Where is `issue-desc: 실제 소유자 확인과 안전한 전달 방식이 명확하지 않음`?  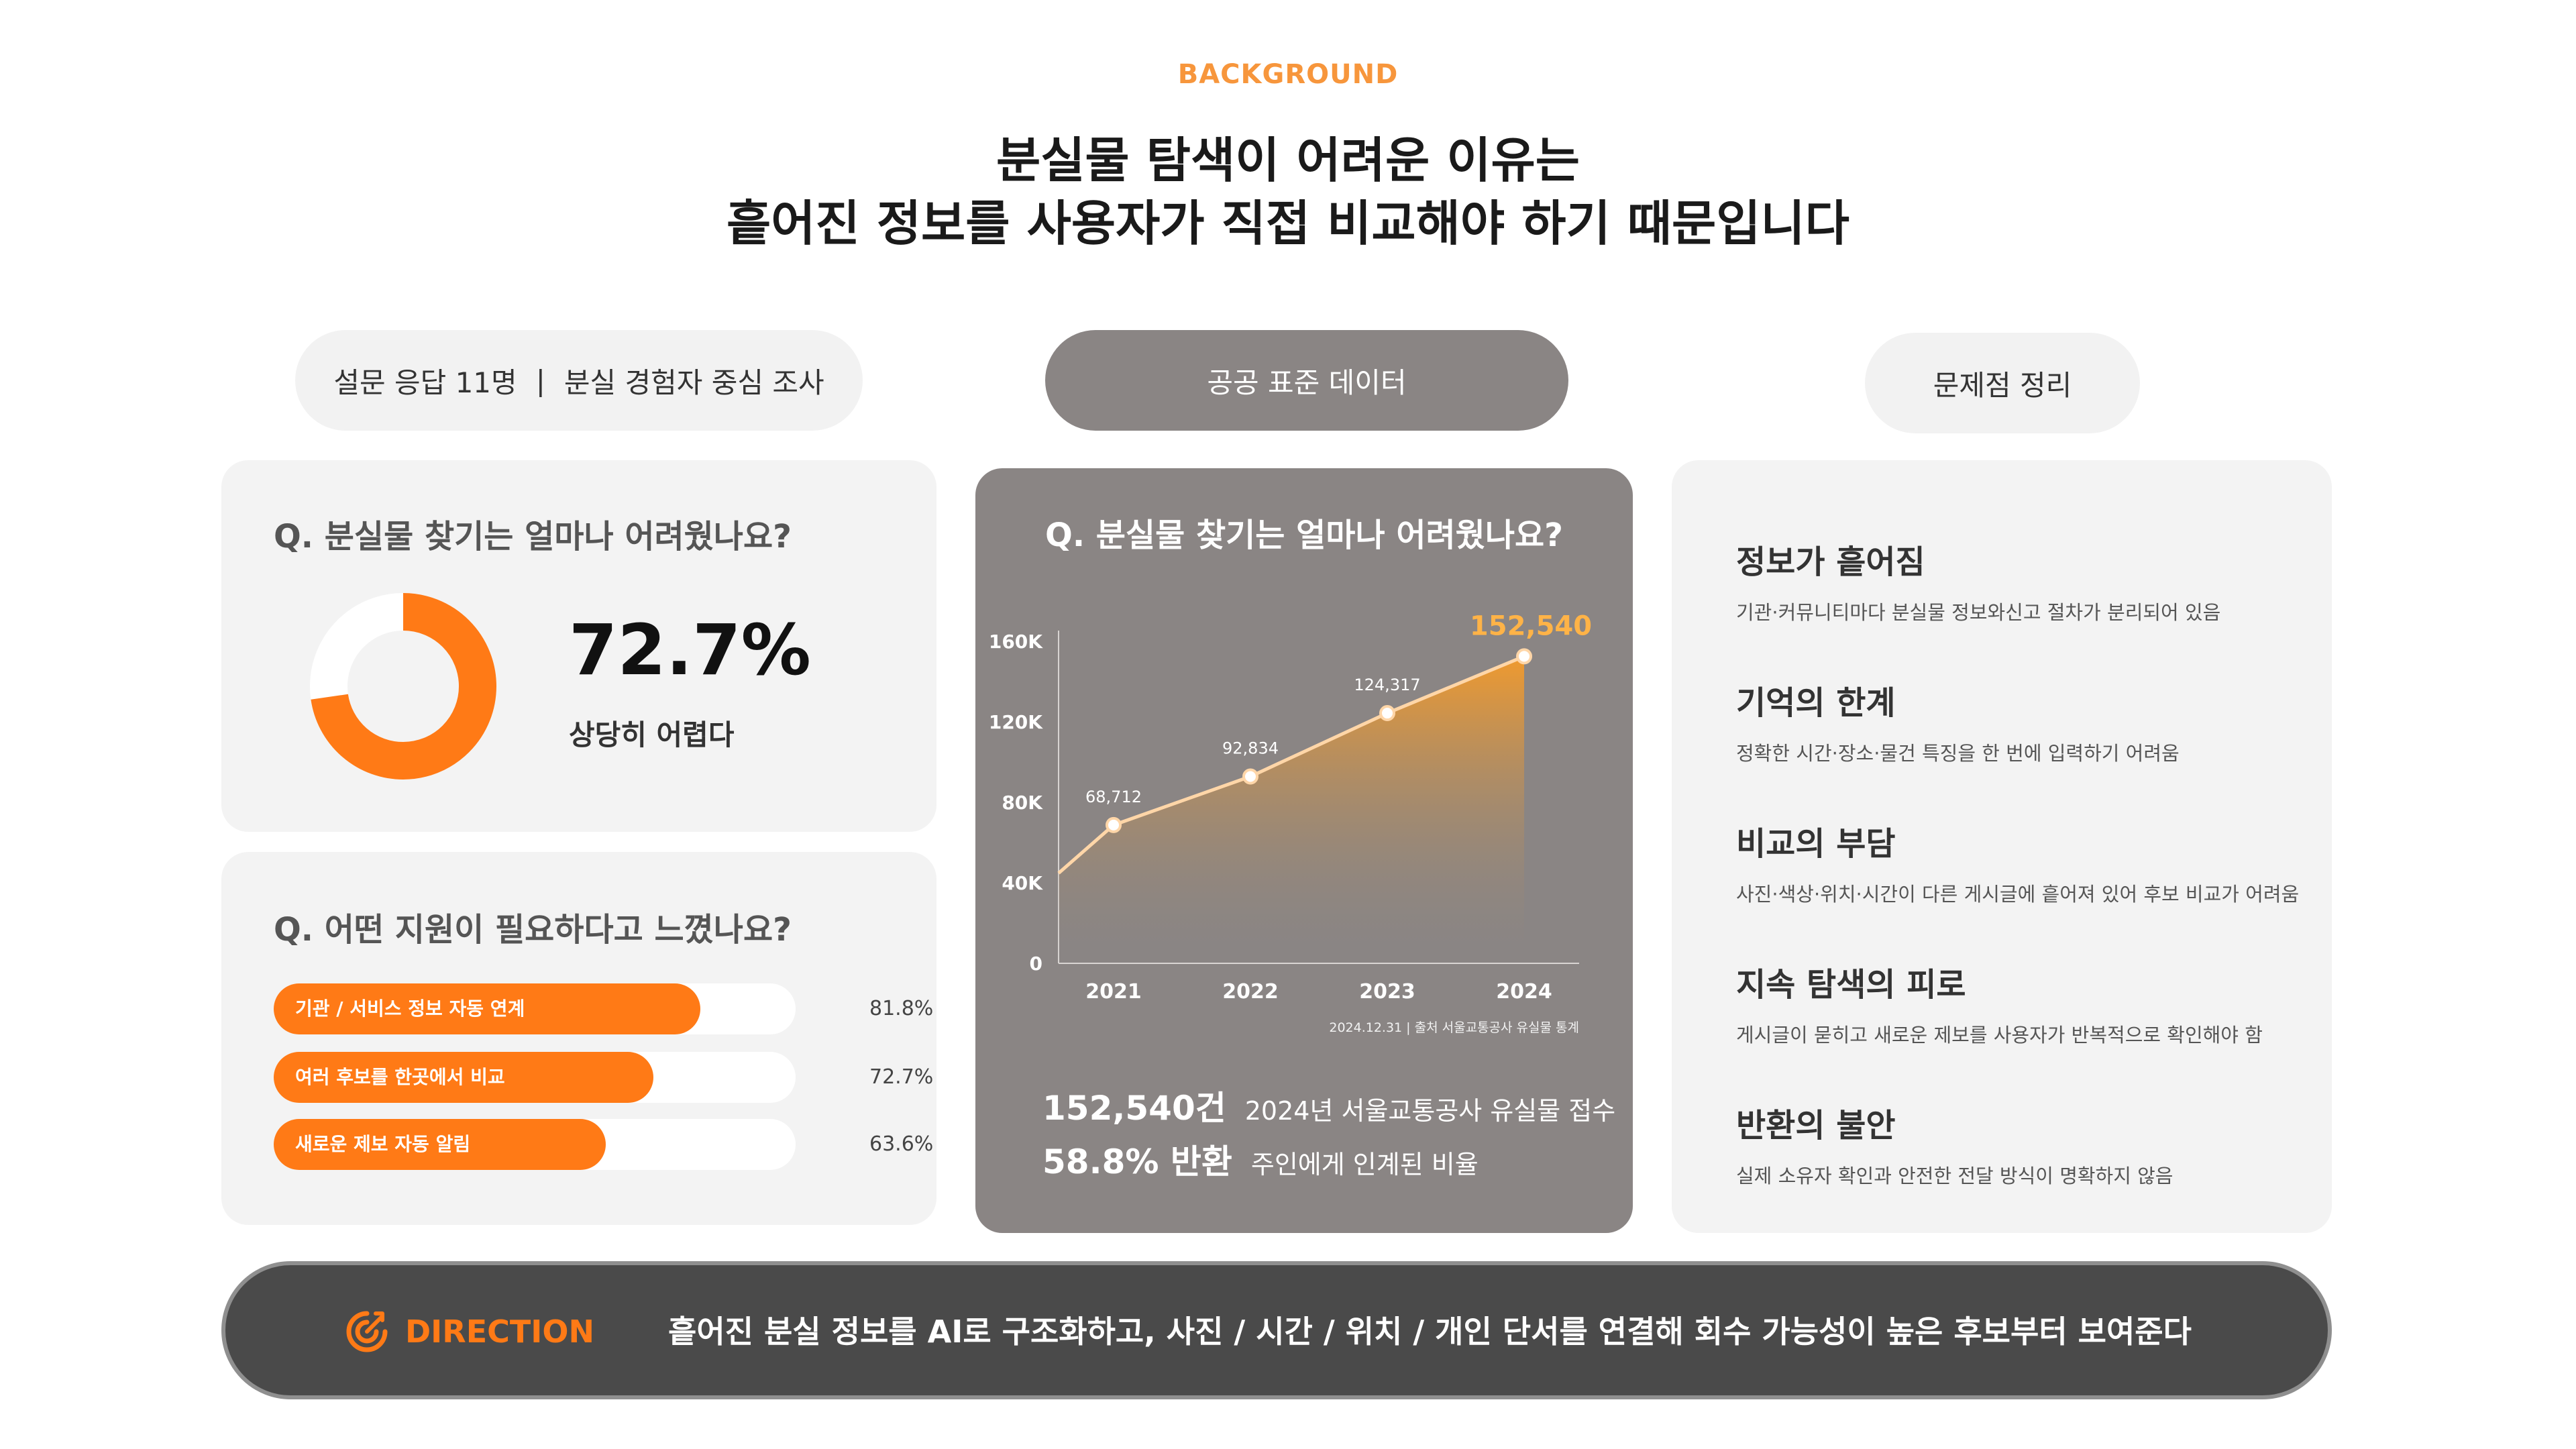
issue-desc: 실제 소유자 확인과 안전한 전달 방식이 명확하지 않음 is located at coordinates (1955, 1176).